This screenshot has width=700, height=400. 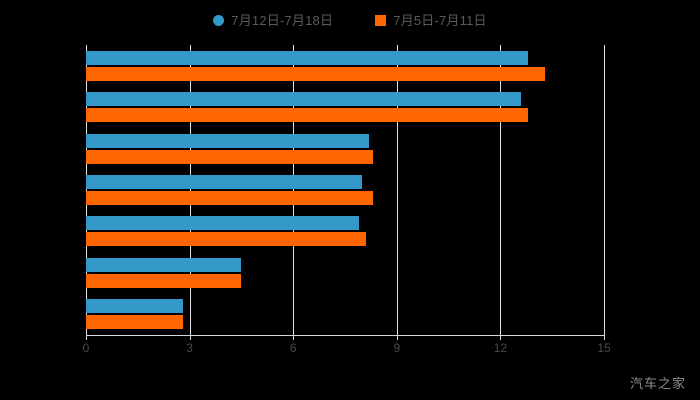 What do you see at coordinates (86, 348) in the screenshot?
I see `x-tick-label: 0` at bounding box center [86, 348].